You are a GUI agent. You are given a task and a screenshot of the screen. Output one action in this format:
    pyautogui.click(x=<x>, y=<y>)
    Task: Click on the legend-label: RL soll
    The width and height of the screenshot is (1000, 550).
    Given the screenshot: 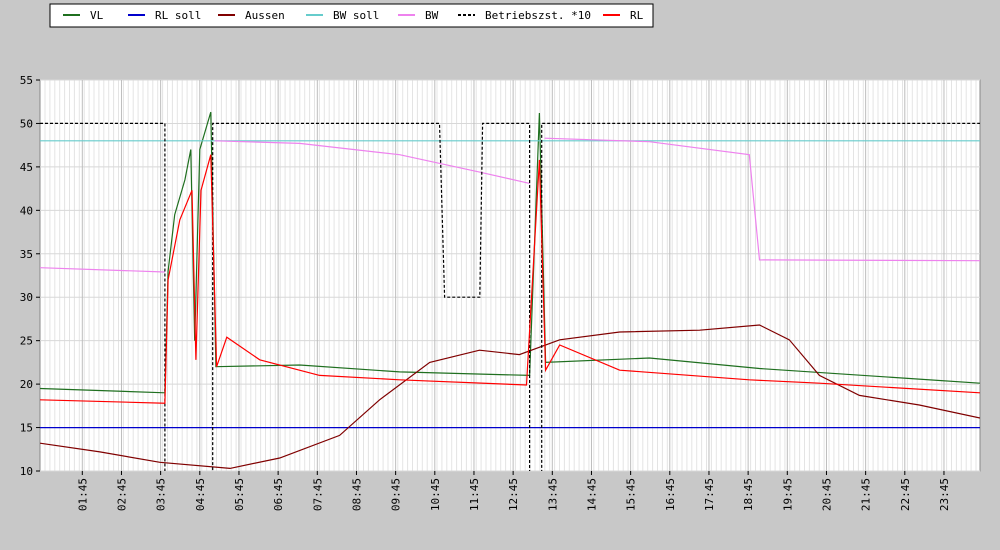 What is the action you would take?
    pyautogui.click(x=178, y=15)
    